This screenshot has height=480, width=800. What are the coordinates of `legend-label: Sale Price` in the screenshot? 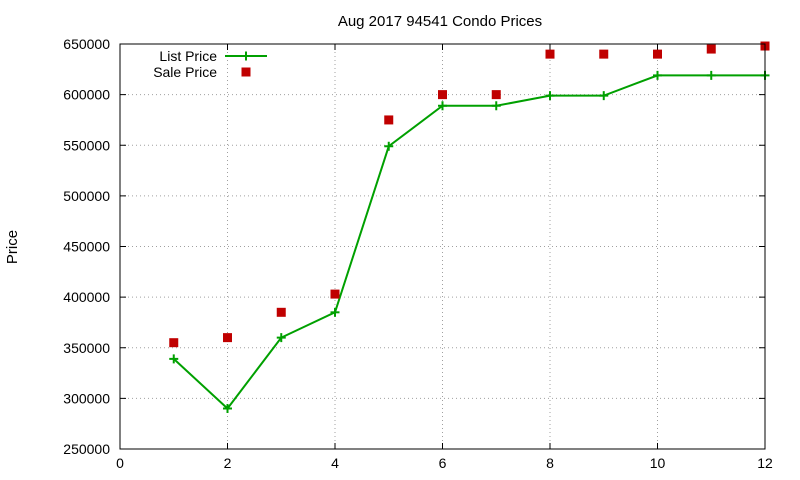 It's located at (185, 72).